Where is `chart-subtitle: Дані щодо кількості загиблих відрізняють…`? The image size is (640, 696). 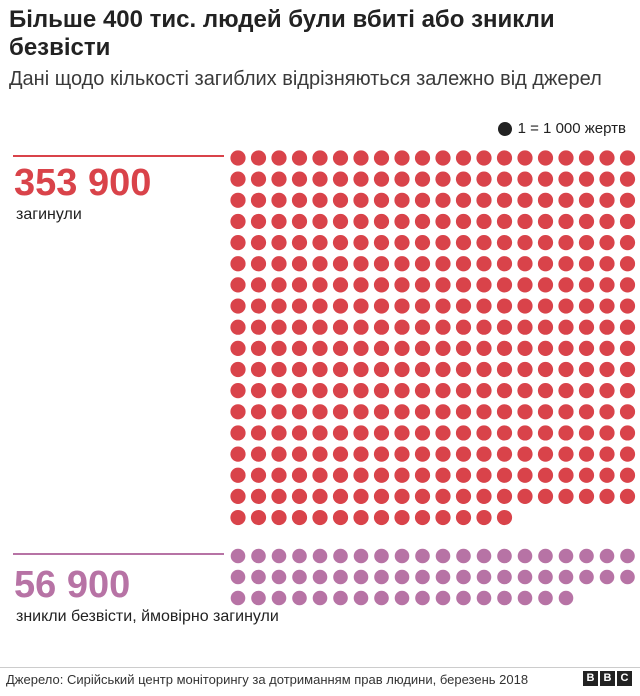 chart-subtitle: Дані щодо кількості загиблих відрізняють… is located at coordinates (305, 79).